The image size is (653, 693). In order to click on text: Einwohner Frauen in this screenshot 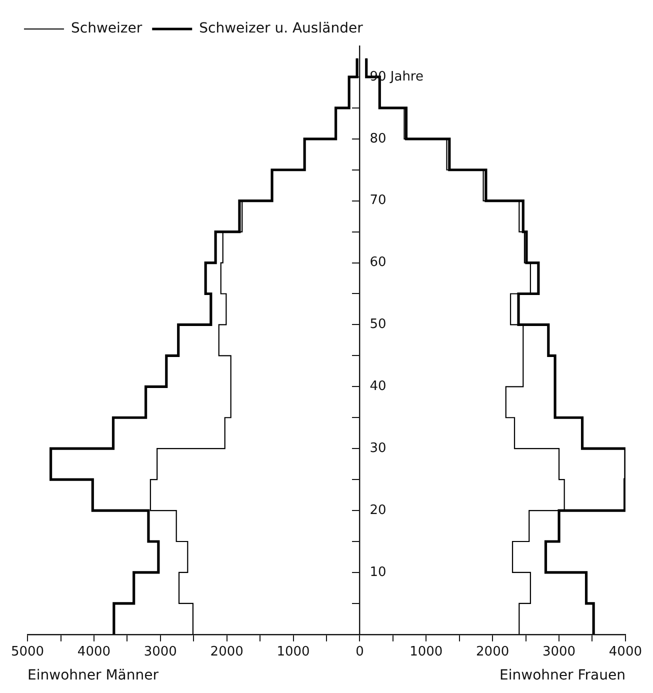, I will do `click(563, 676)`.